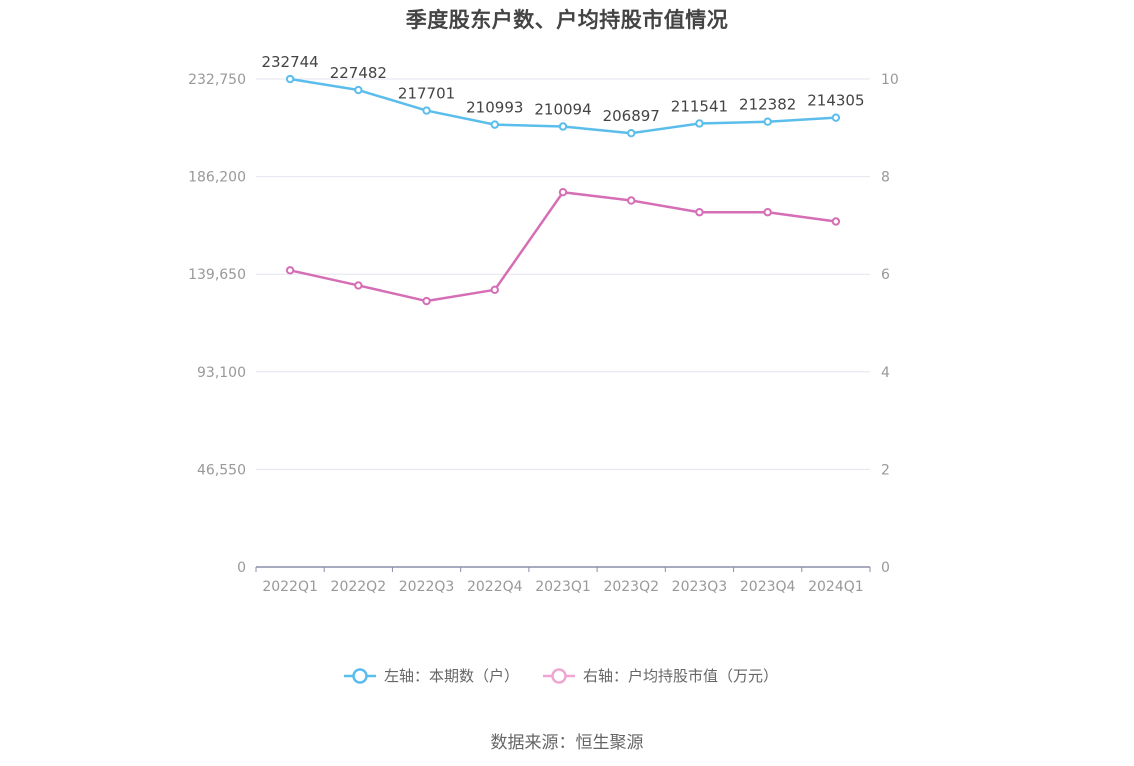  What do you see at coordinates (360, 676) in the screenshot?
I see `legend-left-marker` at bounding box center [360, 676].